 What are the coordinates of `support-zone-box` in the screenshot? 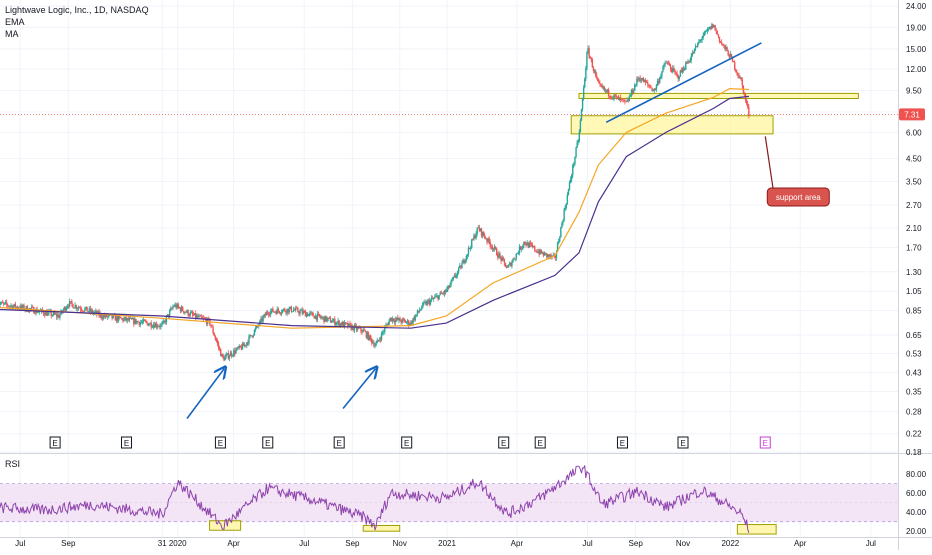 It's located at (672, 125).